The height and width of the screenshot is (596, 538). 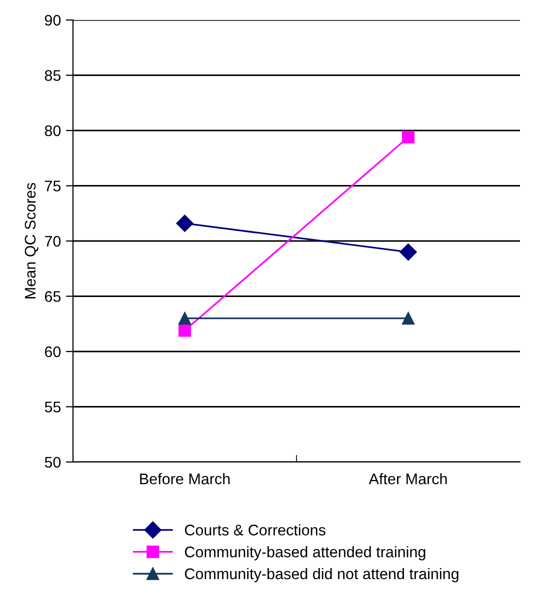 What do you see at coordinates (255, 530) in the screenshot?
I see `legend-label: Courts & Corrections` at bounding box center [255, 530].